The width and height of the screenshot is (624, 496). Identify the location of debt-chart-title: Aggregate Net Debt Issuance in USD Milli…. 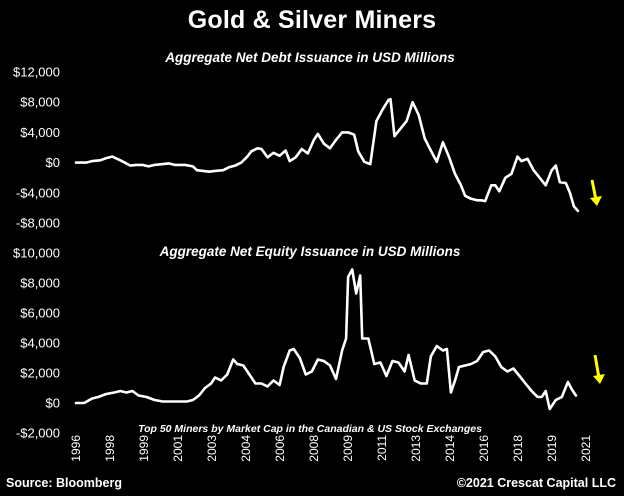
(309, 57).